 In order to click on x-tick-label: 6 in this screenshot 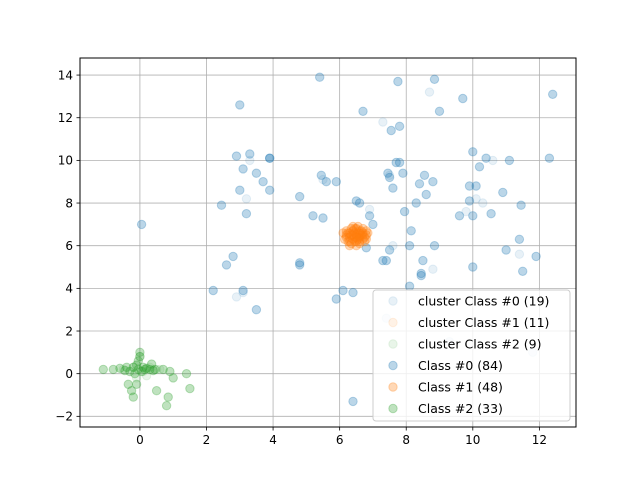, I will do `click(340, 440)`.